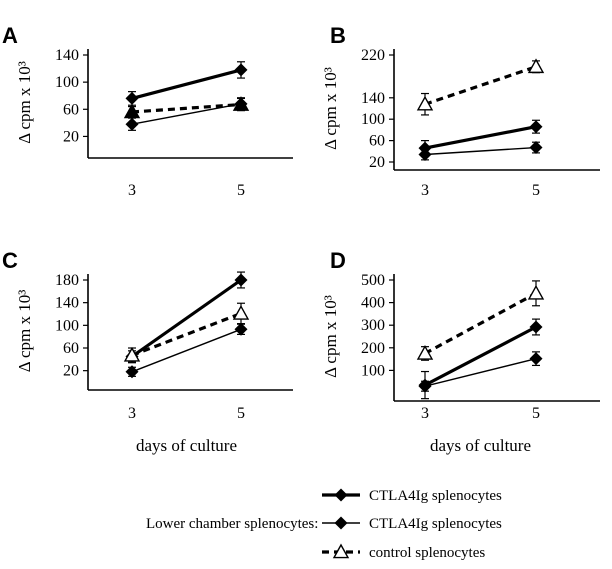  Describe the element at coordinates (232, 524) in the screenshot. I see `legend-group-label: Lower chamber splenocytes:` at that location.